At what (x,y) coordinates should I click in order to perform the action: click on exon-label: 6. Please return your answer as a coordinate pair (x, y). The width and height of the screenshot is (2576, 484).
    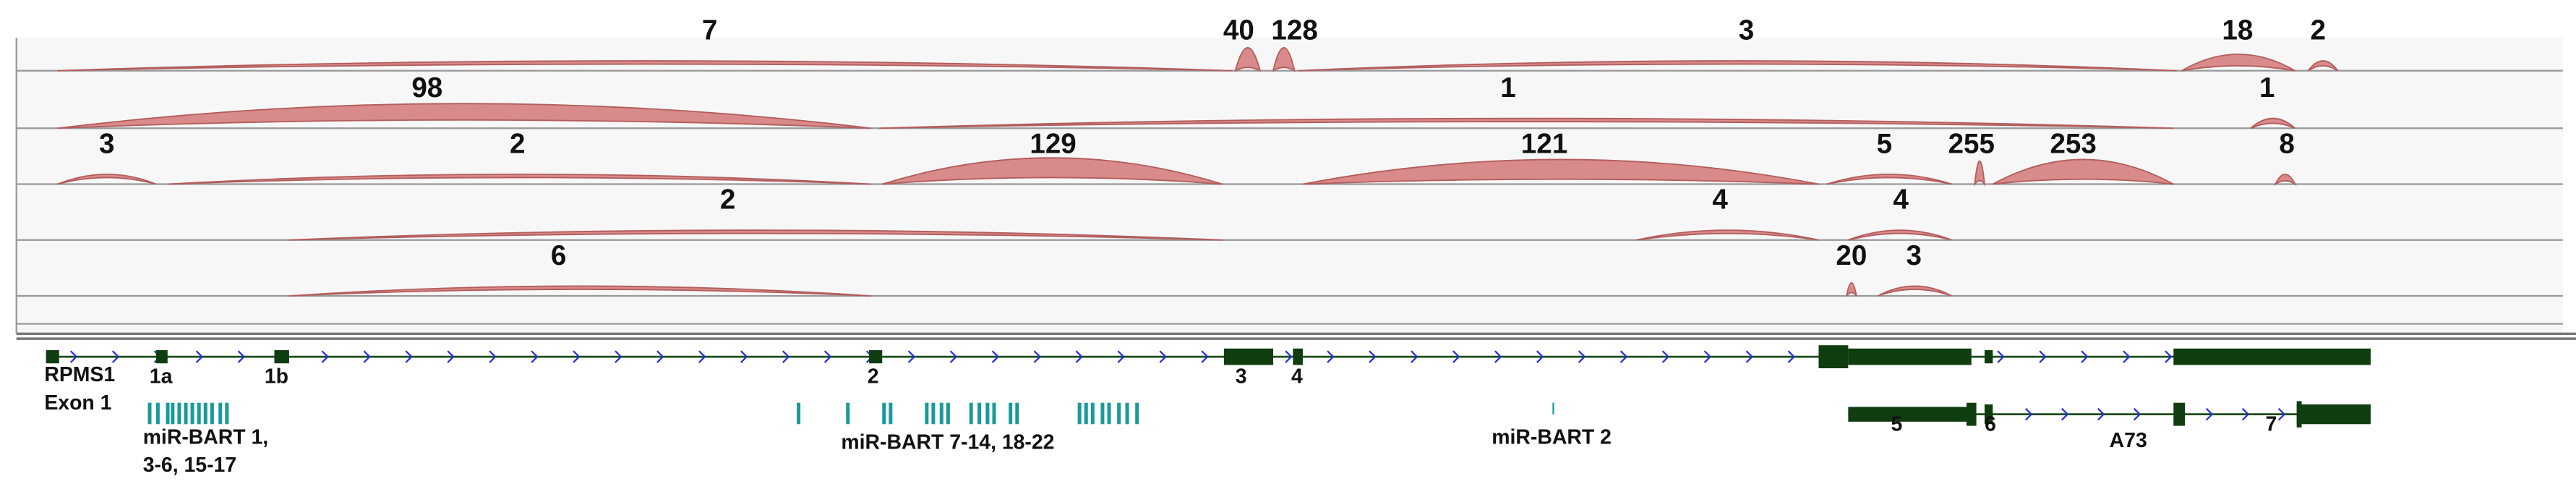
    Looking at the image, I should click on (1991, 424).